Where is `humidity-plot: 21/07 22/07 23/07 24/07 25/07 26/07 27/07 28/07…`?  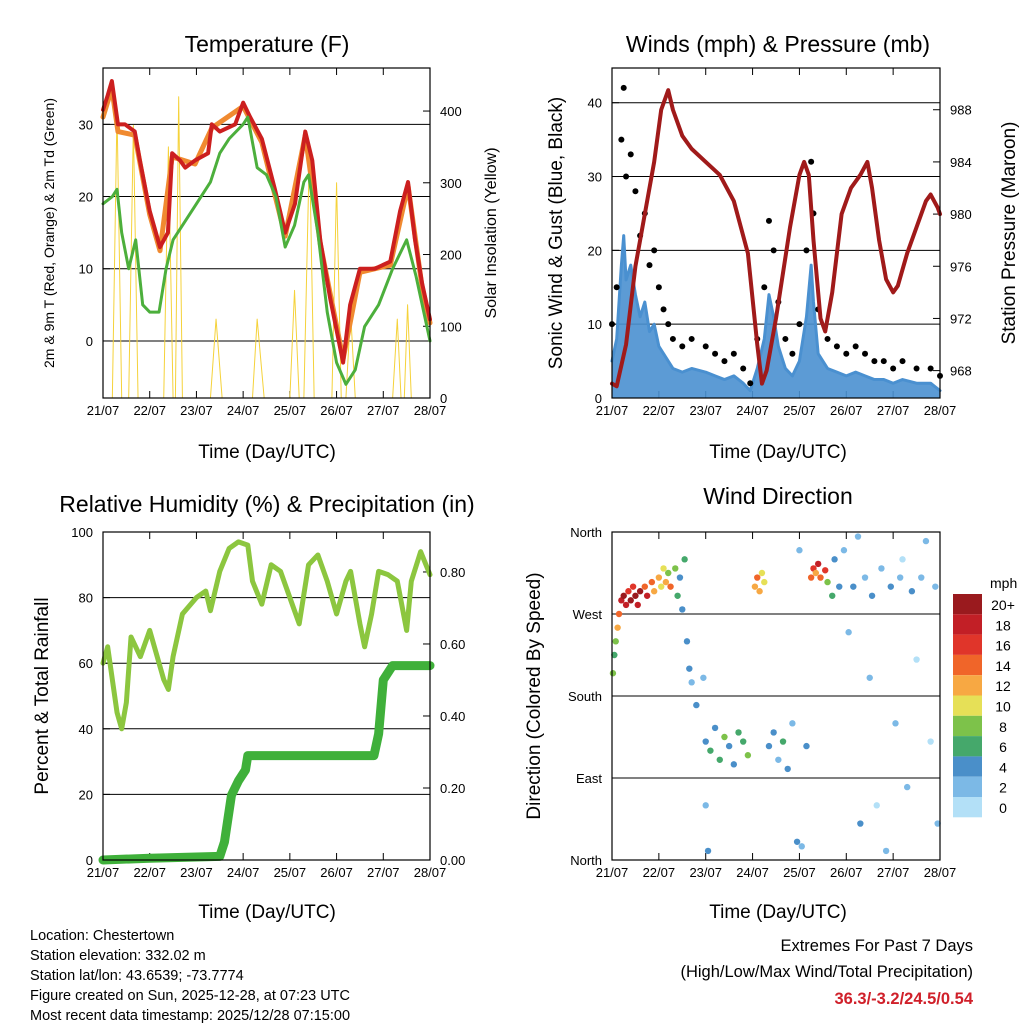
humidity-plot: 21/07 22/07 23/07 24/07 25/07 26/07 27/07 28/07… is located at coordinates (268, 702).